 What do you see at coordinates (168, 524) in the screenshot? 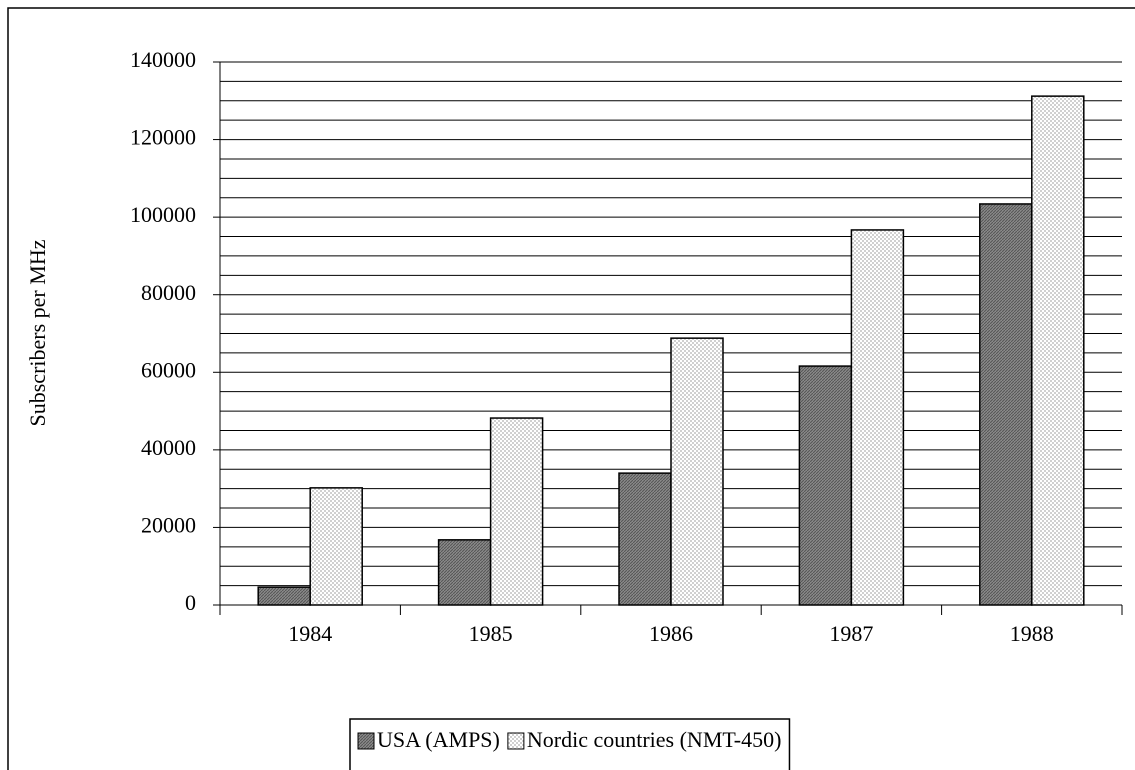
I see `y-tick-label: 20000` at bounding box center [168, 524].